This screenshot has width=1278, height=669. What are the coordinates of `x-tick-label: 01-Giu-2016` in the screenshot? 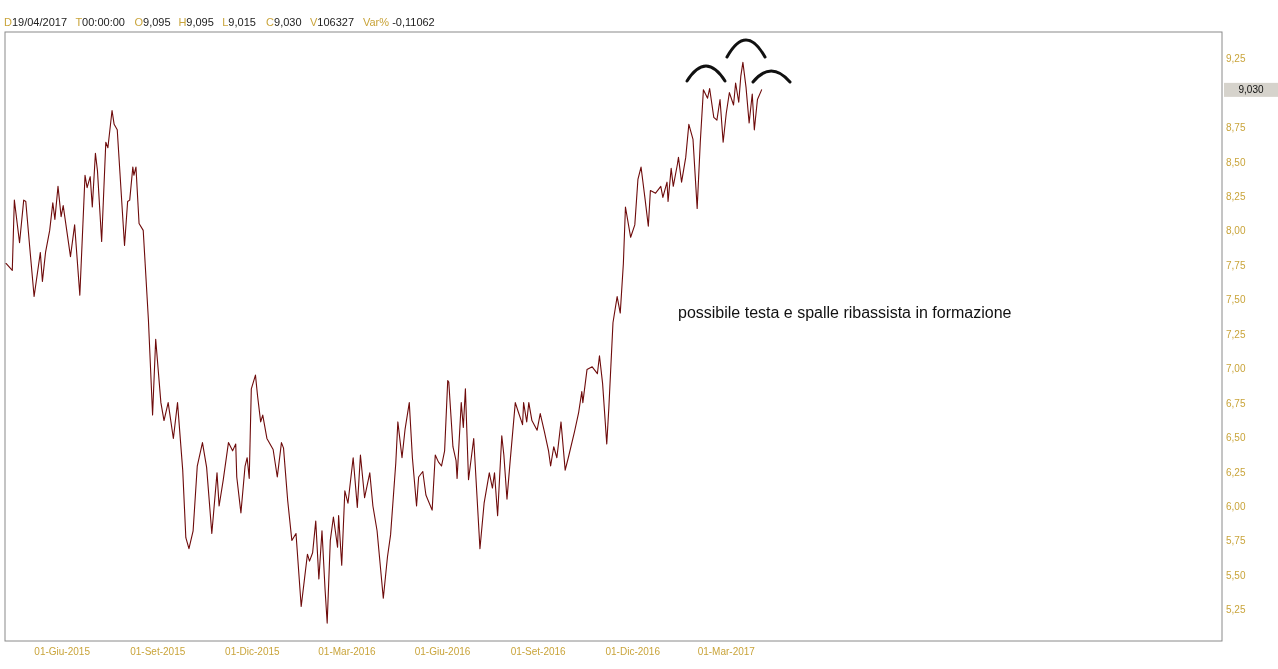 It's located at (442, 651).